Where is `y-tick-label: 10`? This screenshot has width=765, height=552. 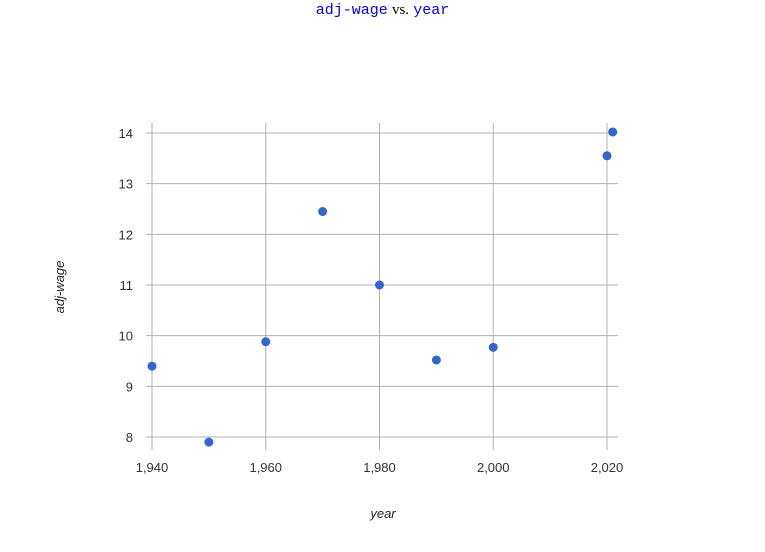 y-tick-label: 10 is located at coordinates (126, 336).